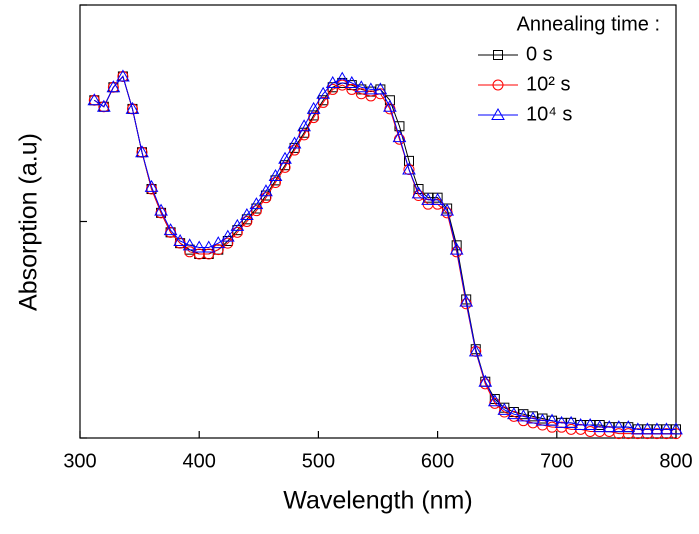  Describe the element at coordinates (437, 461) in the screenshot. I see `x-tick-label: 600` at that location.